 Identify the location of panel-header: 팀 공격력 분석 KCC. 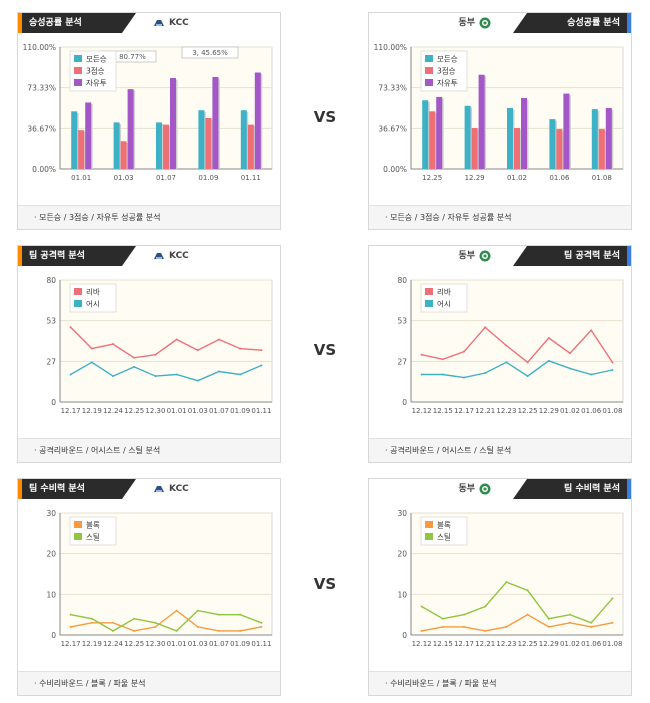
(149, 256).